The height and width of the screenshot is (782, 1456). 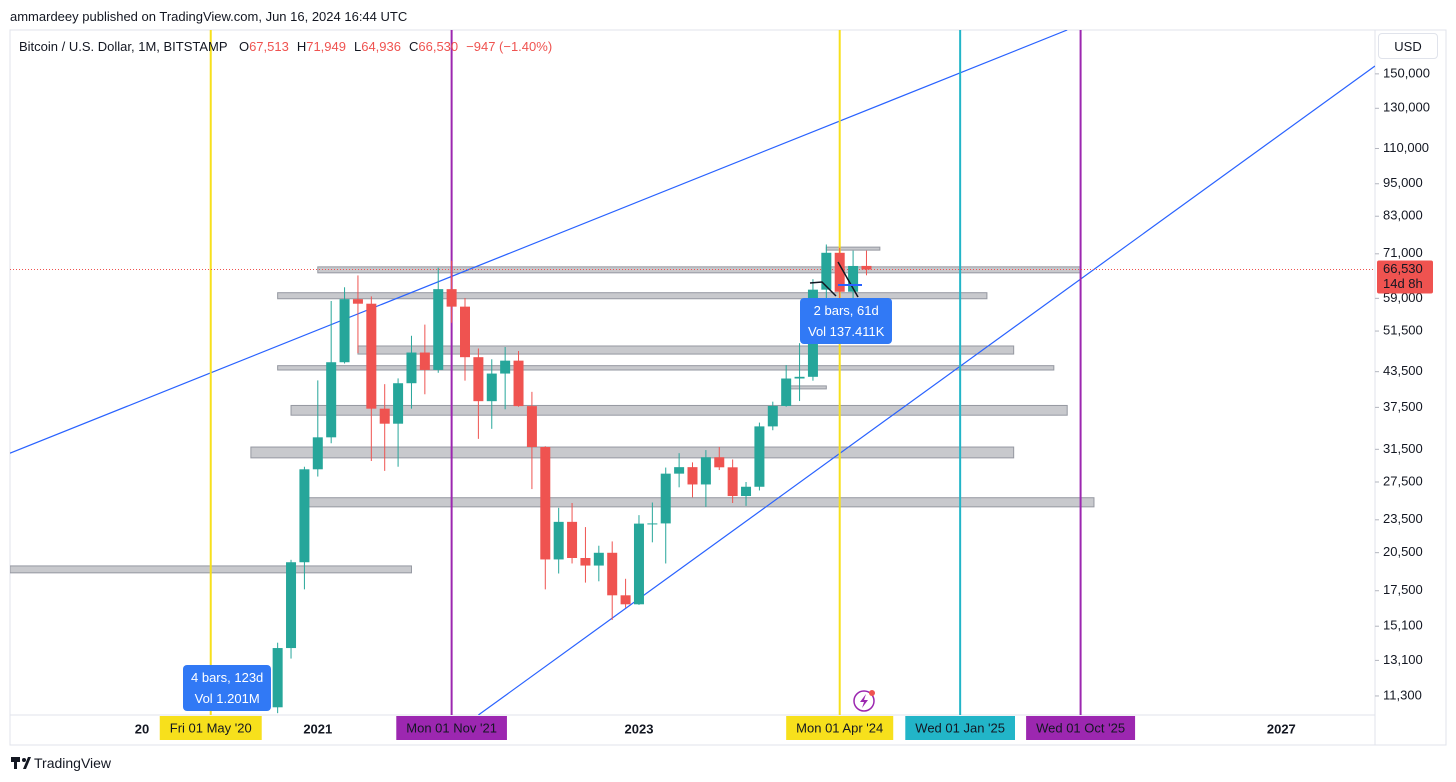 I want to click on y-tick-label: 83,000, so click(x=1403, y=215).